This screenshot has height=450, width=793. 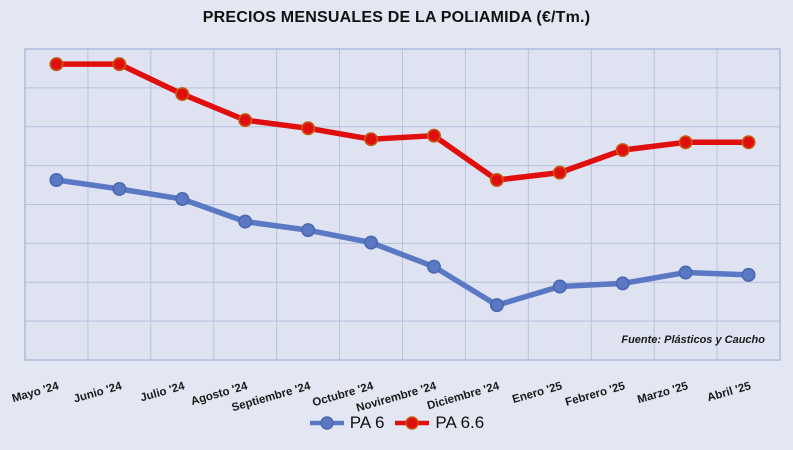 What do you see at coordinates (729, 392) in the screenshot?
I see `x-axis-label: Abril '25` at bounding box center [729, 392].